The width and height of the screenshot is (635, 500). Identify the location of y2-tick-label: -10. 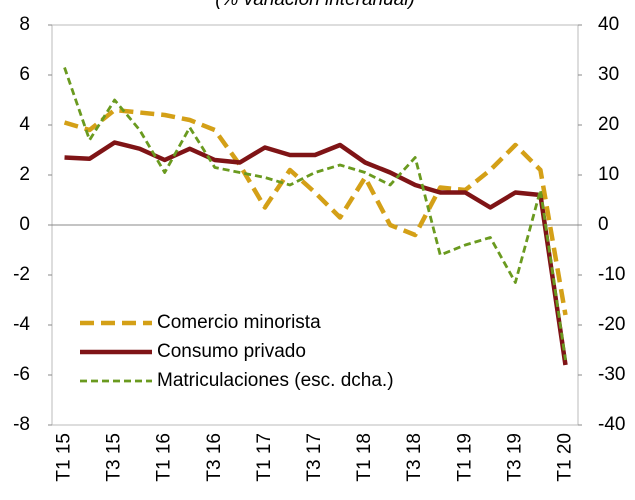
(611, 274).